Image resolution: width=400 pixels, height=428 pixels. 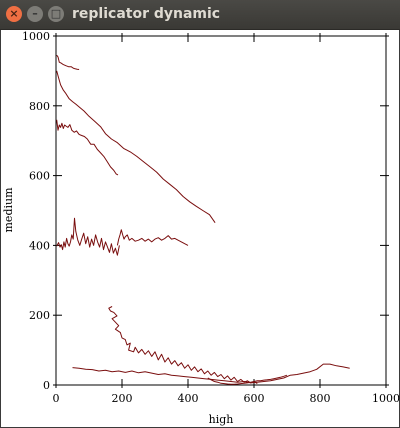 What do you see at coordinates (36, 36) in the screenshot?
I see `y-tick-label: 1000` at bounding box center [36, 36].